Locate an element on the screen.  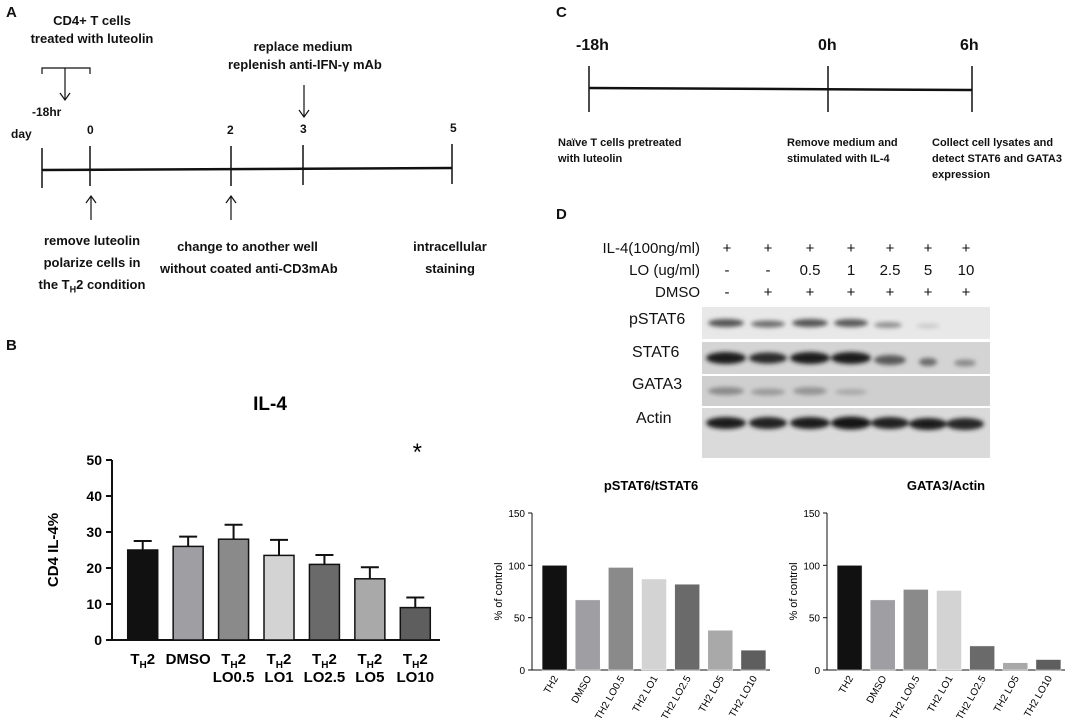
c-collect-line3: expression is located at coordinates (961, 175).